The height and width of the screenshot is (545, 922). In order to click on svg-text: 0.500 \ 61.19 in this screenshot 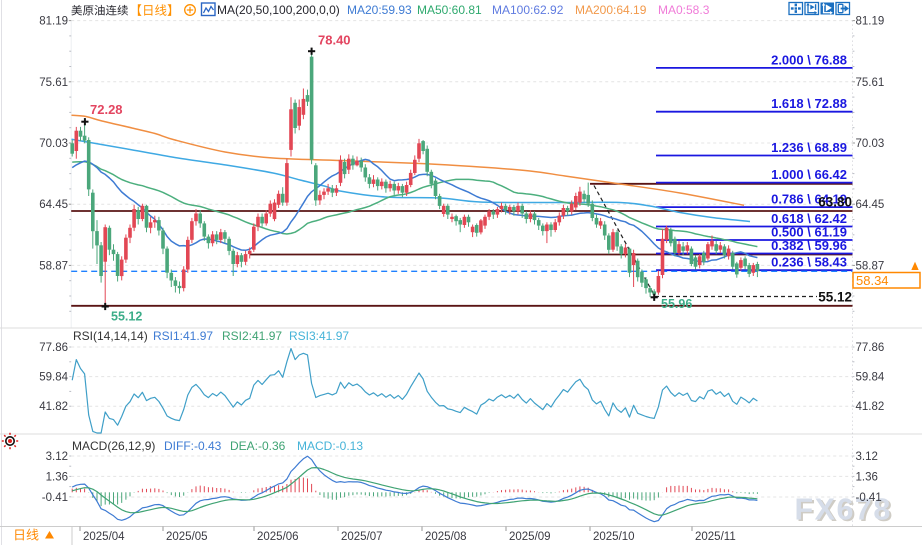, I will do `click(809, 232)`.